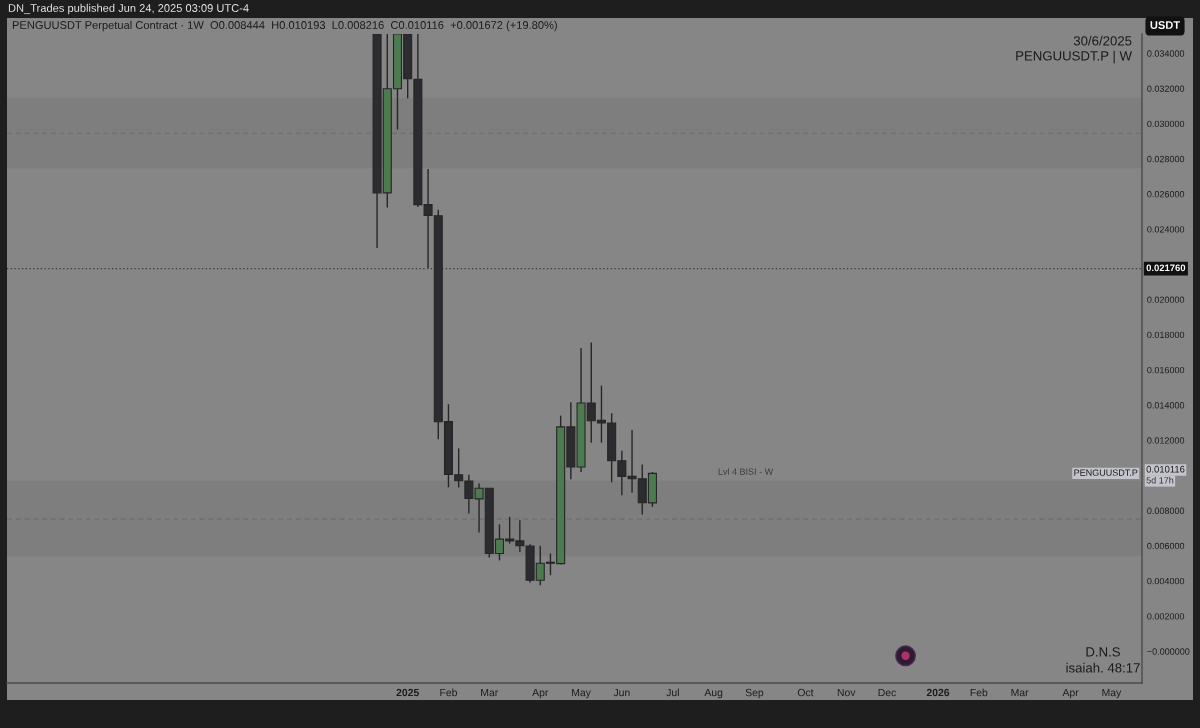 This screenshot has width=1200, height=728. I want to click on chart-title: PENGUUSDT Perpetual Contract · 1W O0.008444 H0.010193 L0.008216 C0.010116 +0.001672 (+19.80%), so click(284, 26).